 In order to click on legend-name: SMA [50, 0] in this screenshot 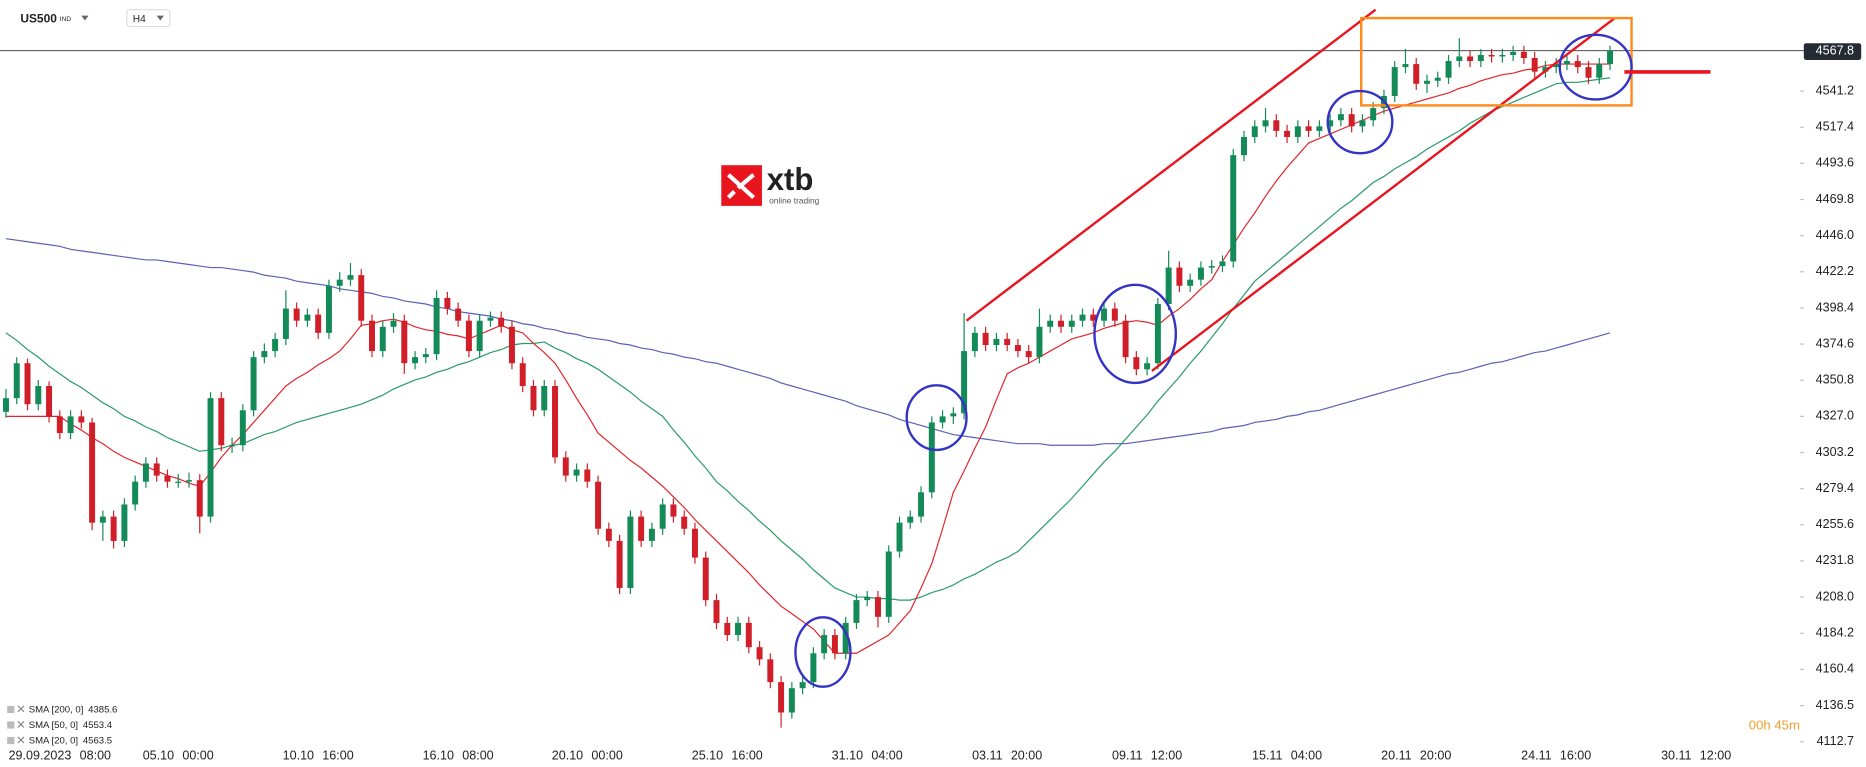, I will do `click(53, 725)`.